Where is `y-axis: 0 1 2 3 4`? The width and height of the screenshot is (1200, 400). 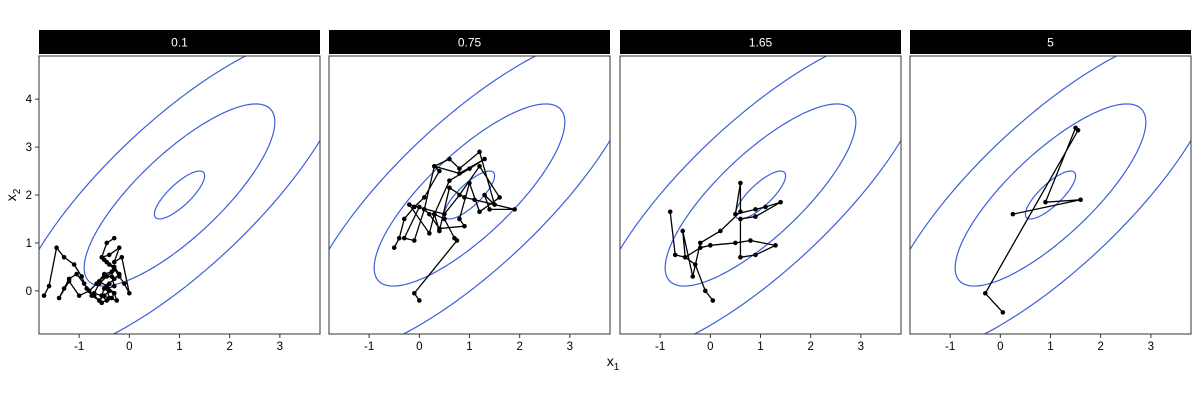 y-axis: 0 1 2 3 4 is located at coordinates (32, 196).